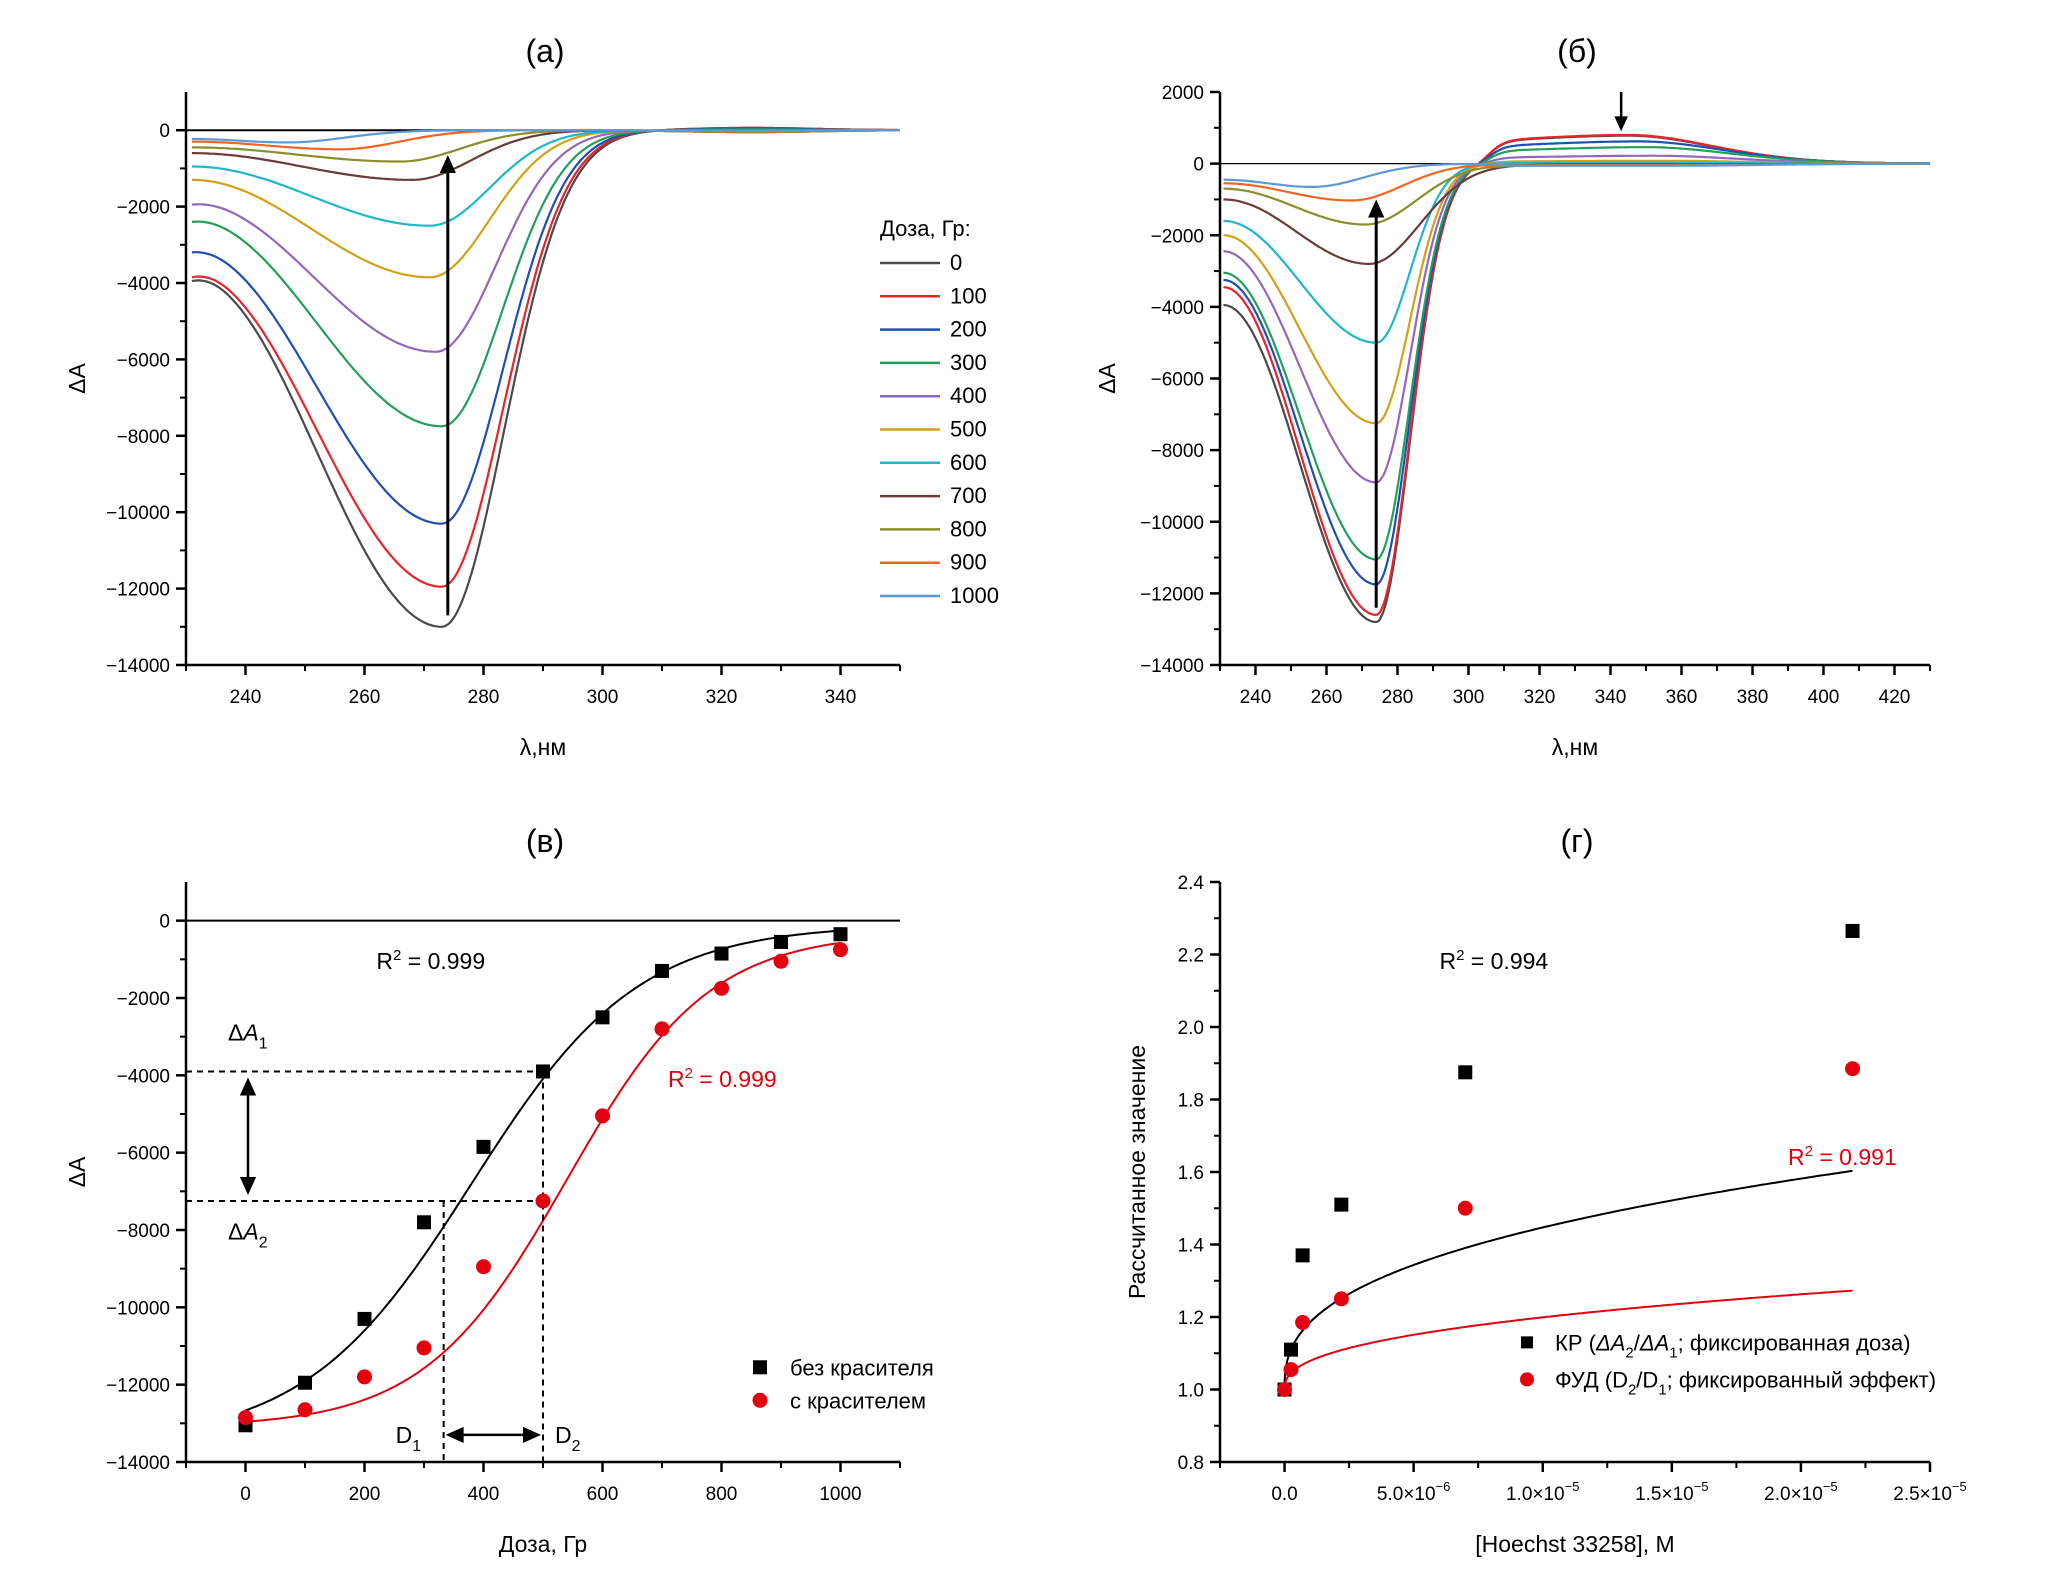 Image resolution: width=2067 pixels, height=1582 pixels. What do you see at coordinates (409, 1438) in the screenshot?
I see `label-D1: D1` at bounding box center [409, 1438].